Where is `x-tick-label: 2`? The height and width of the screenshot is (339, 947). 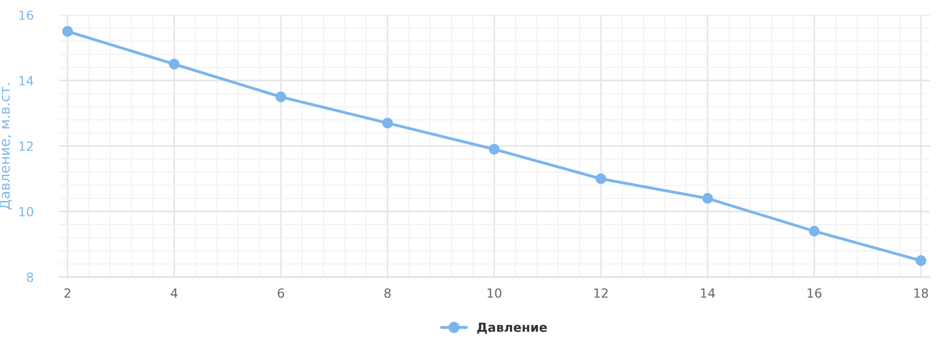 x-tick-label: 2 is located at coordinates (67, 293).